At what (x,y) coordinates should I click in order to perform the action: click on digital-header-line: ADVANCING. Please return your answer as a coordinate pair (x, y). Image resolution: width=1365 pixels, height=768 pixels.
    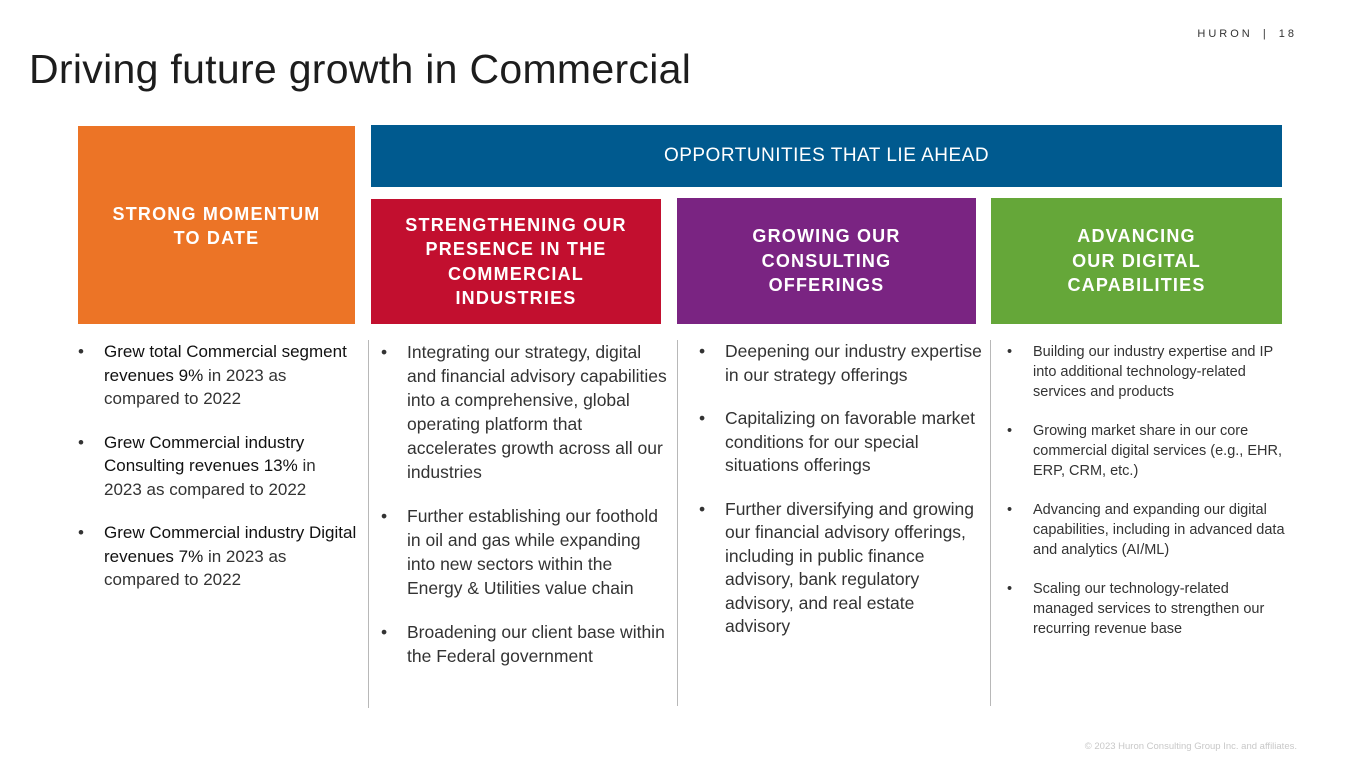
    Looking at the image, I should click on (1136, 236).